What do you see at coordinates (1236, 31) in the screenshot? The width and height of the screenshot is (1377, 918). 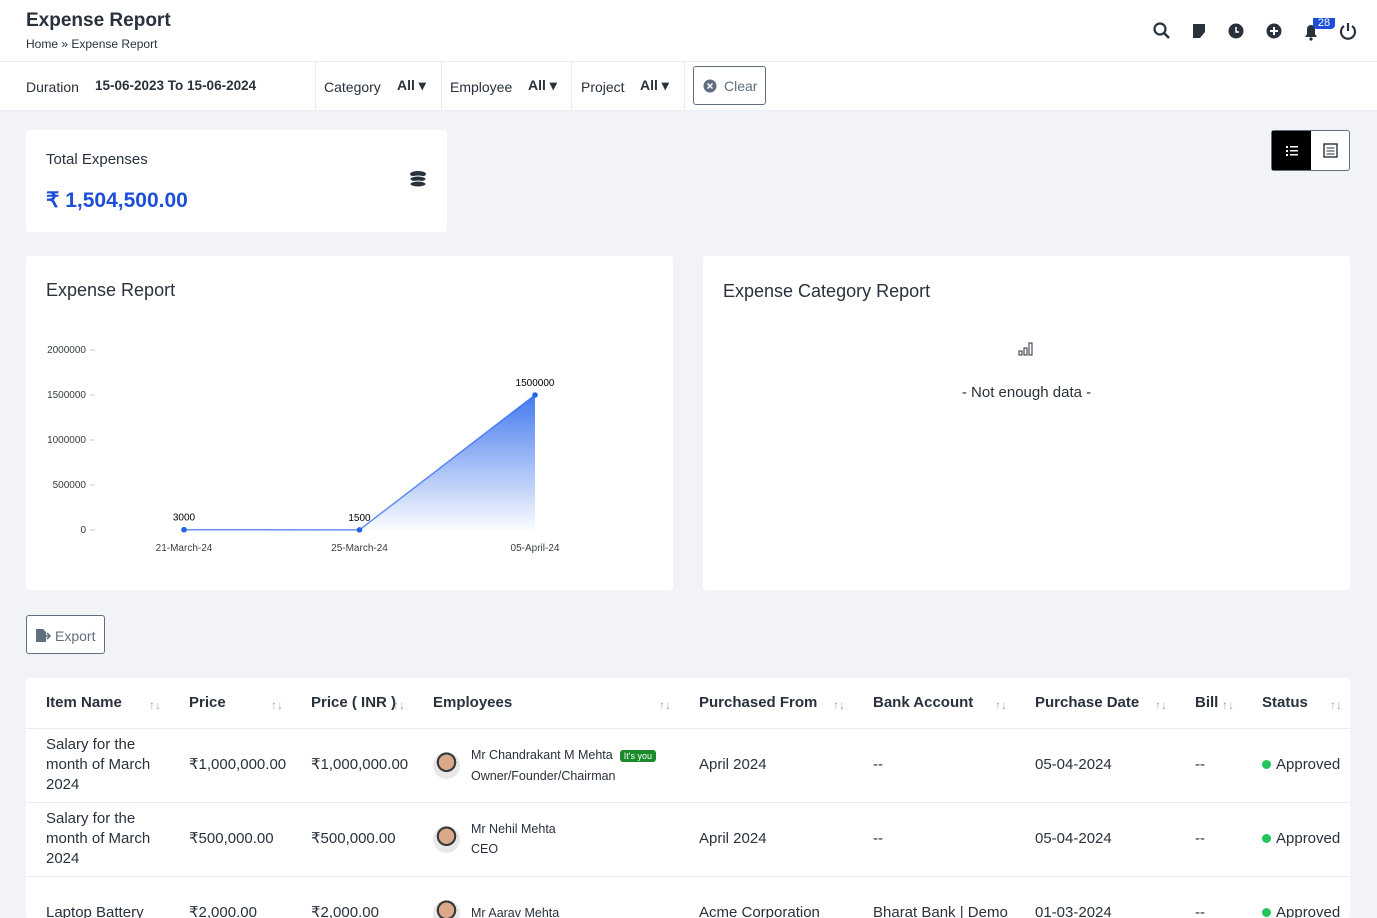 I see `clock-icon` at bounding box center [1236, 31].